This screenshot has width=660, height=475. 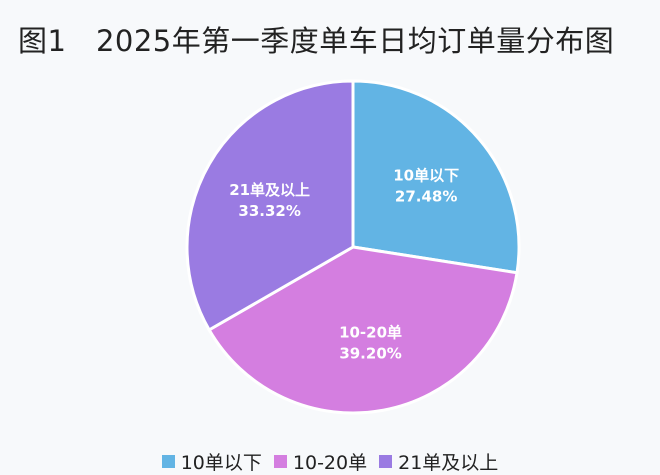 What do you see at coordinates (316, 41) in the screenshot?
I see `chart-title: 图1 2025年第一季度单车日均订单量分布图` at bounding box center [316, 41].